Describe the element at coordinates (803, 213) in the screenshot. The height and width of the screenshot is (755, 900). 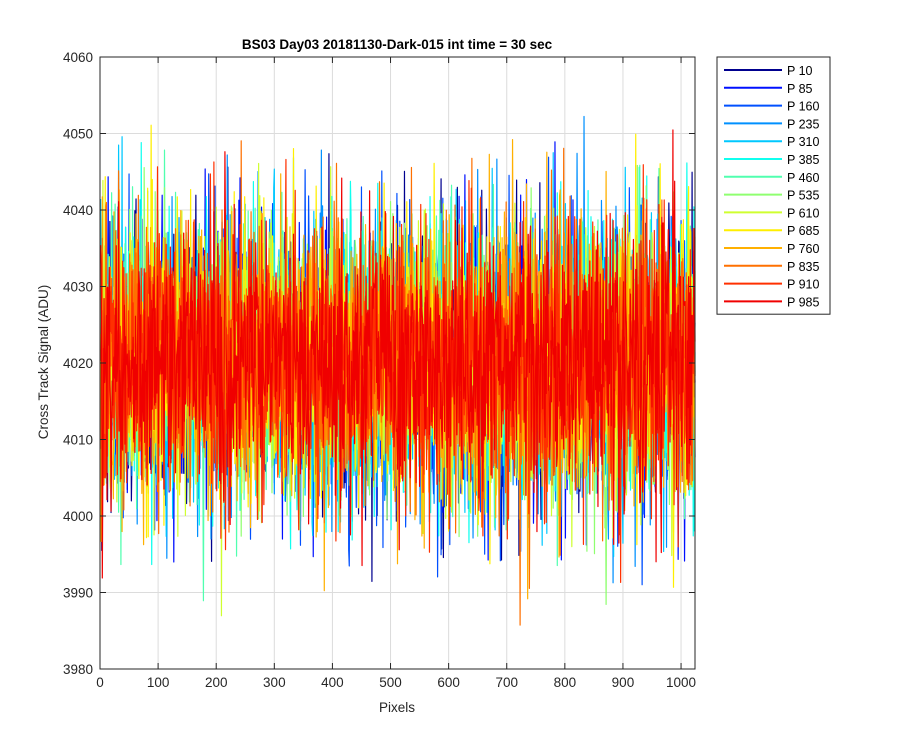
I see `legend-label: P 610` at that location.